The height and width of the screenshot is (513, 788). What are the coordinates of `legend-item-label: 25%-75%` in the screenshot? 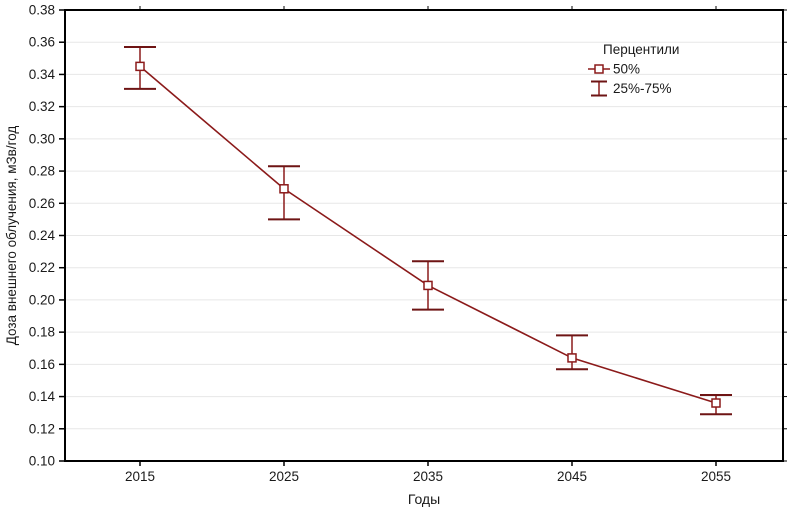 It's located at (642, 88).